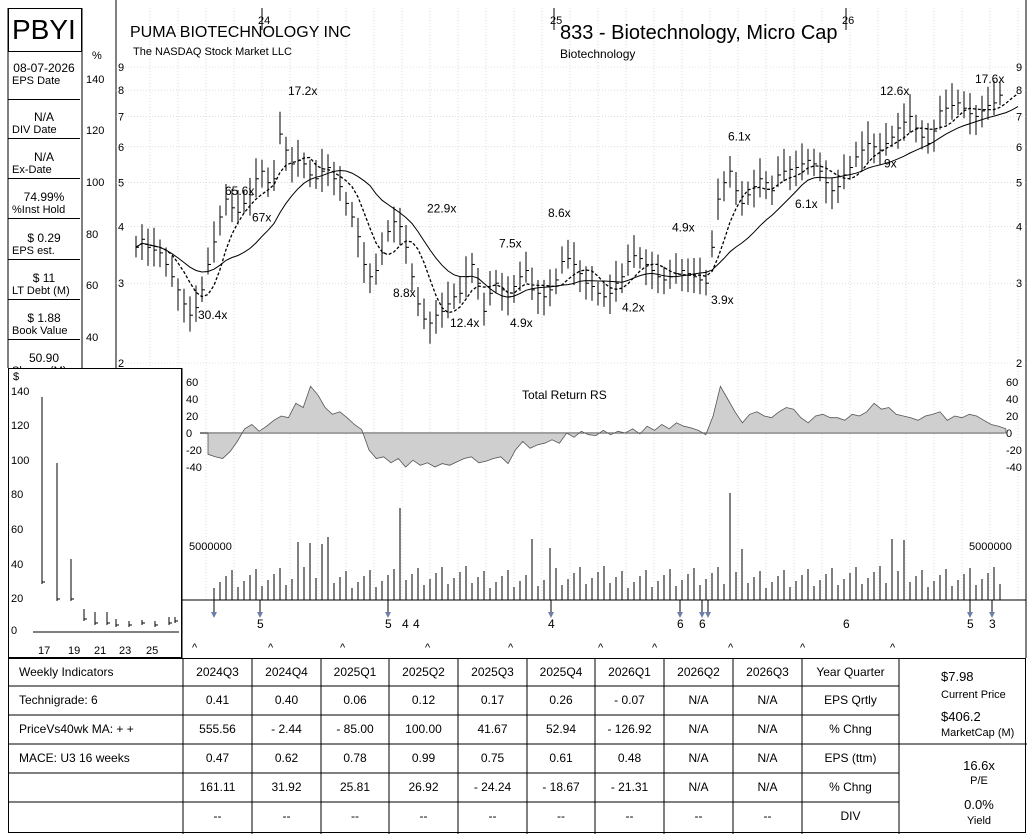 The width and height of the screenshot is (1032, 840). I want to click on inset-y-tick: 40, so click(17, 565).